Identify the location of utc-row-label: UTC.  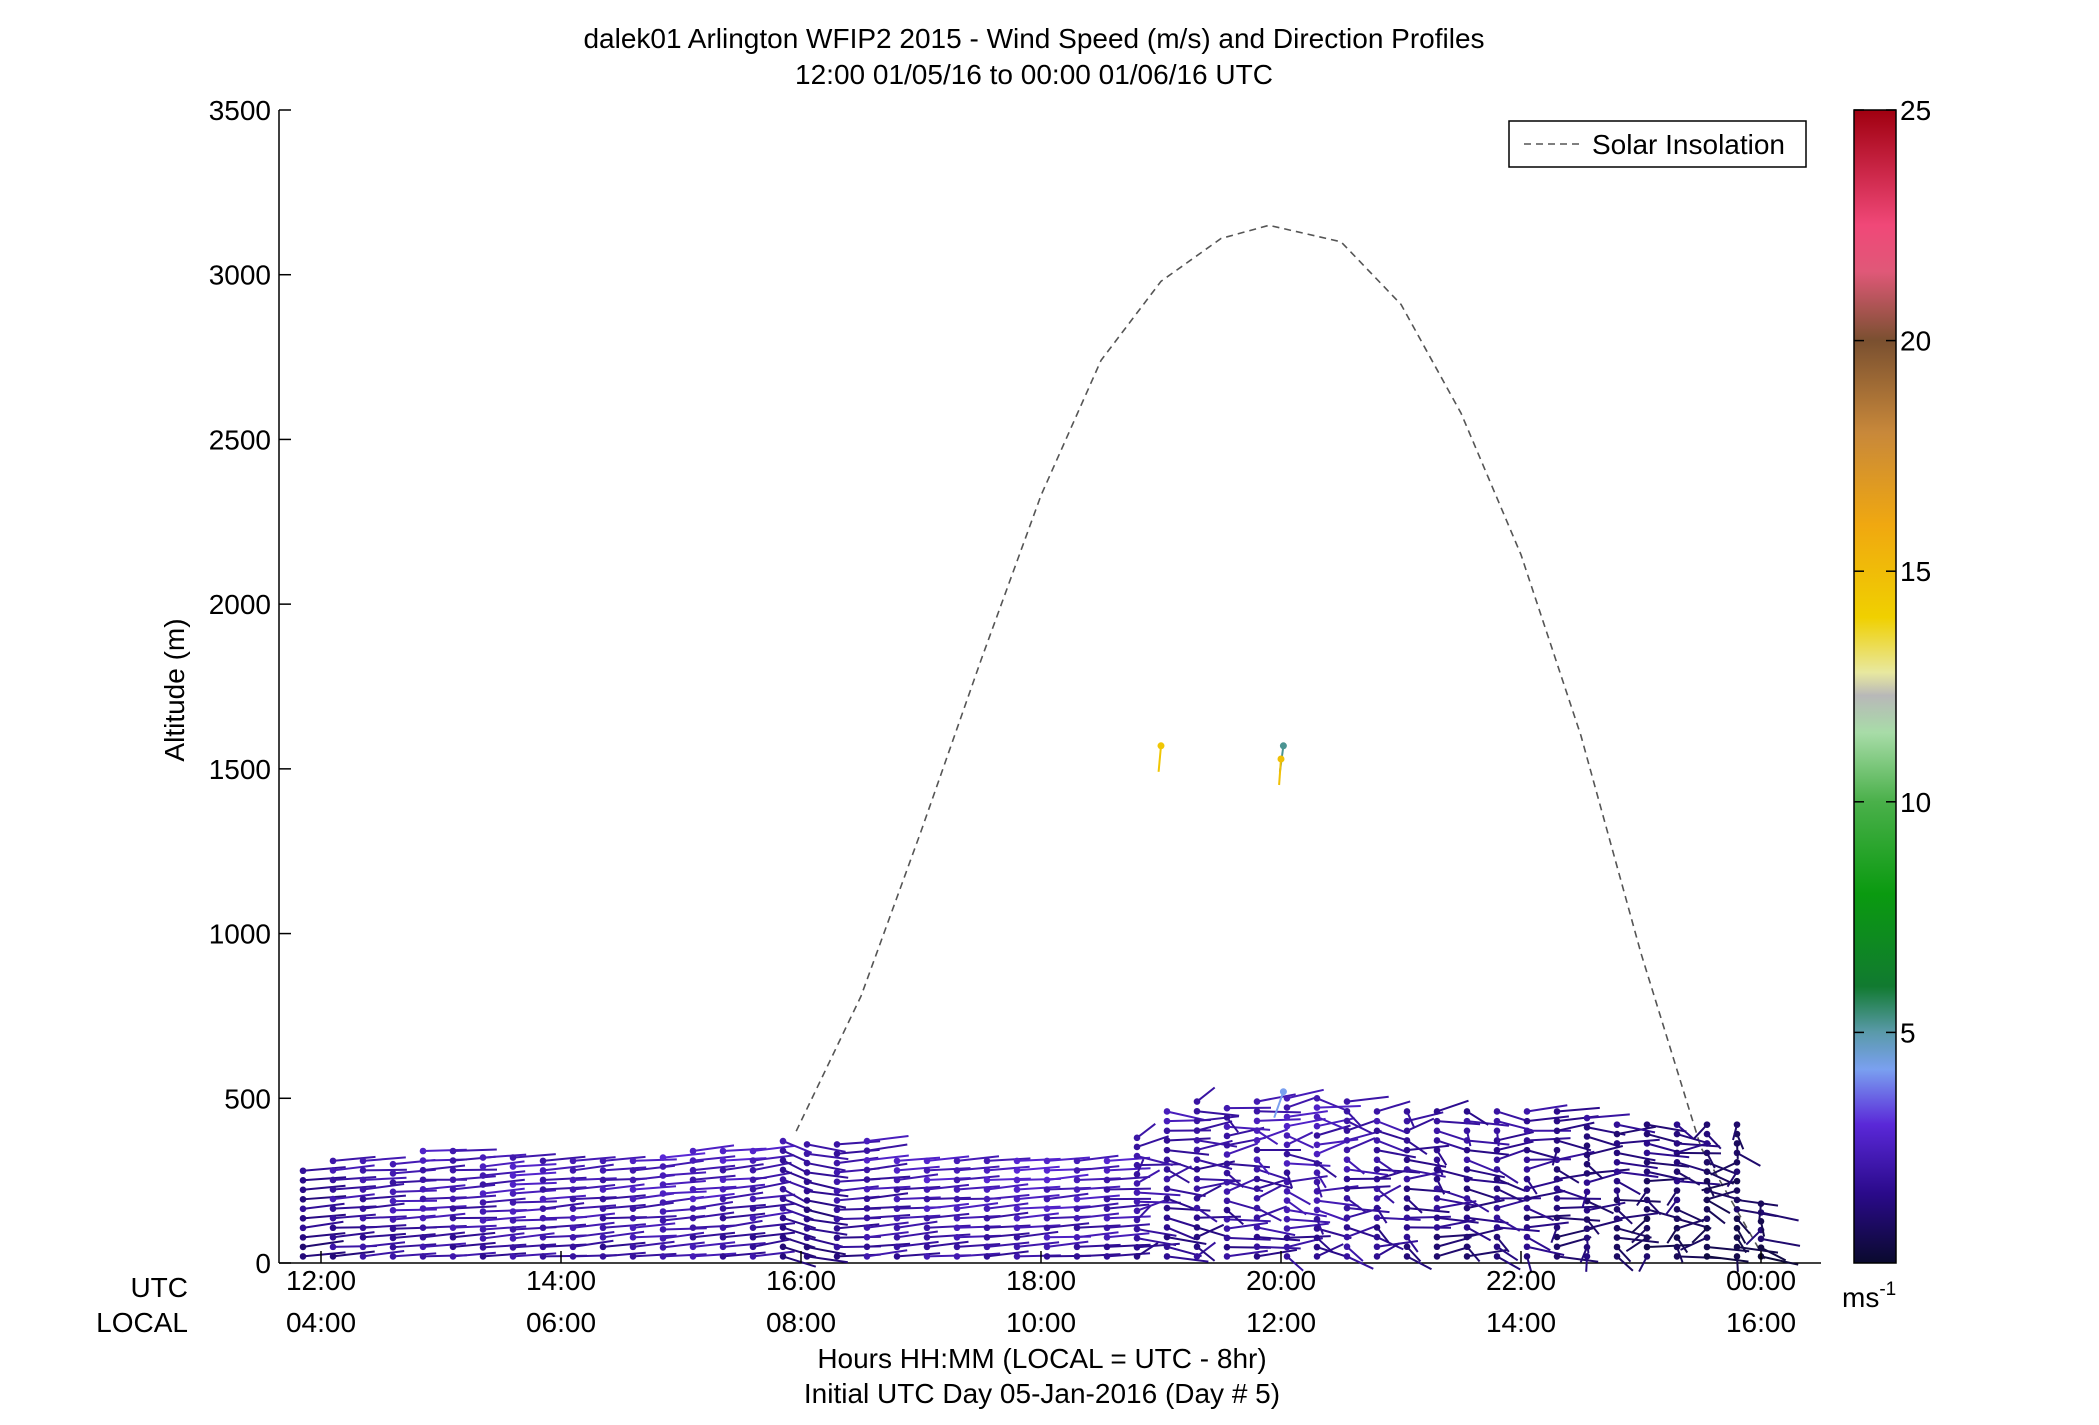
(159, 1287).